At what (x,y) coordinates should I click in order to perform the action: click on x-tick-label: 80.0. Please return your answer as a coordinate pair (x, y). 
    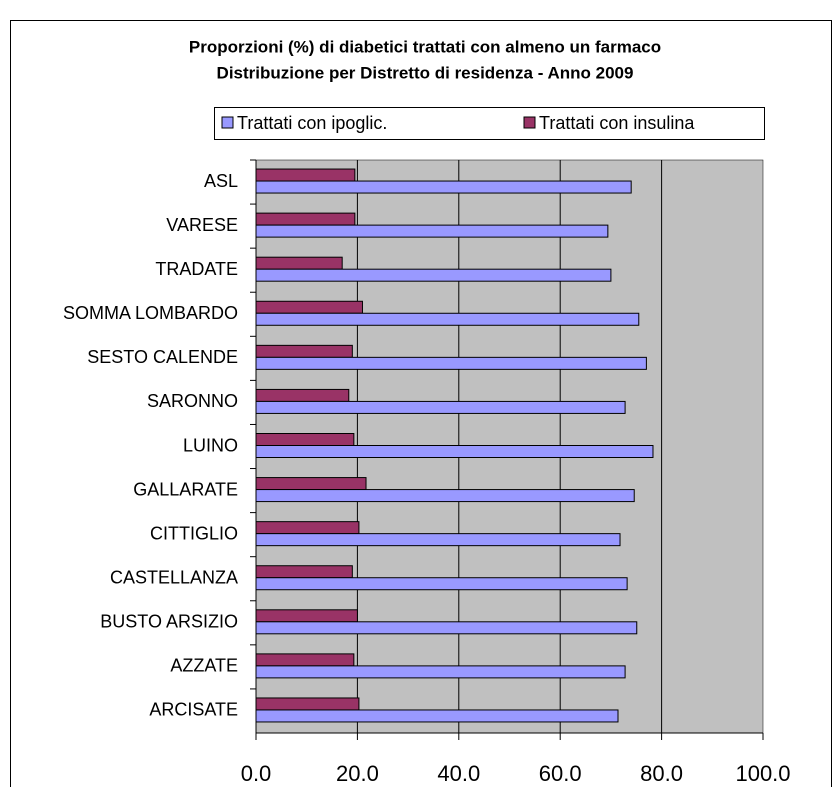
    Looking at the image, I should click on (661, 773).